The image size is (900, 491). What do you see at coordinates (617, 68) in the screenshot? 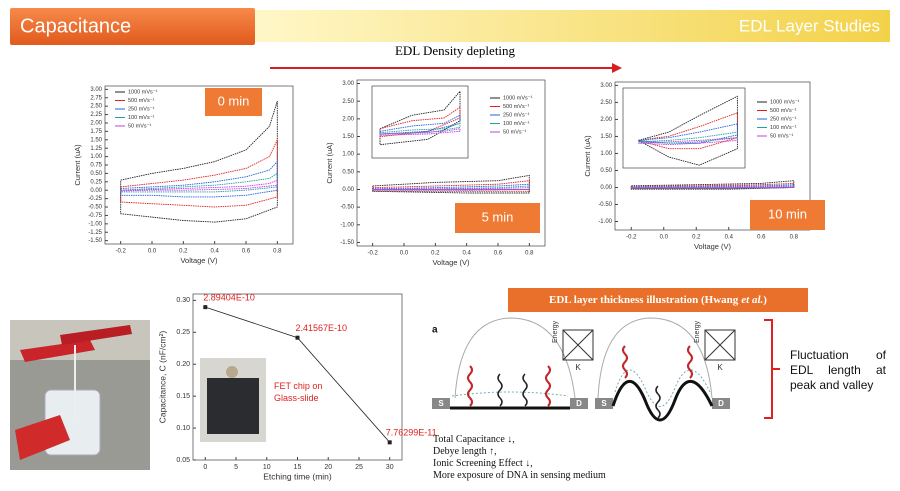
I see `arrow-head` at bounding box center [617, 68].